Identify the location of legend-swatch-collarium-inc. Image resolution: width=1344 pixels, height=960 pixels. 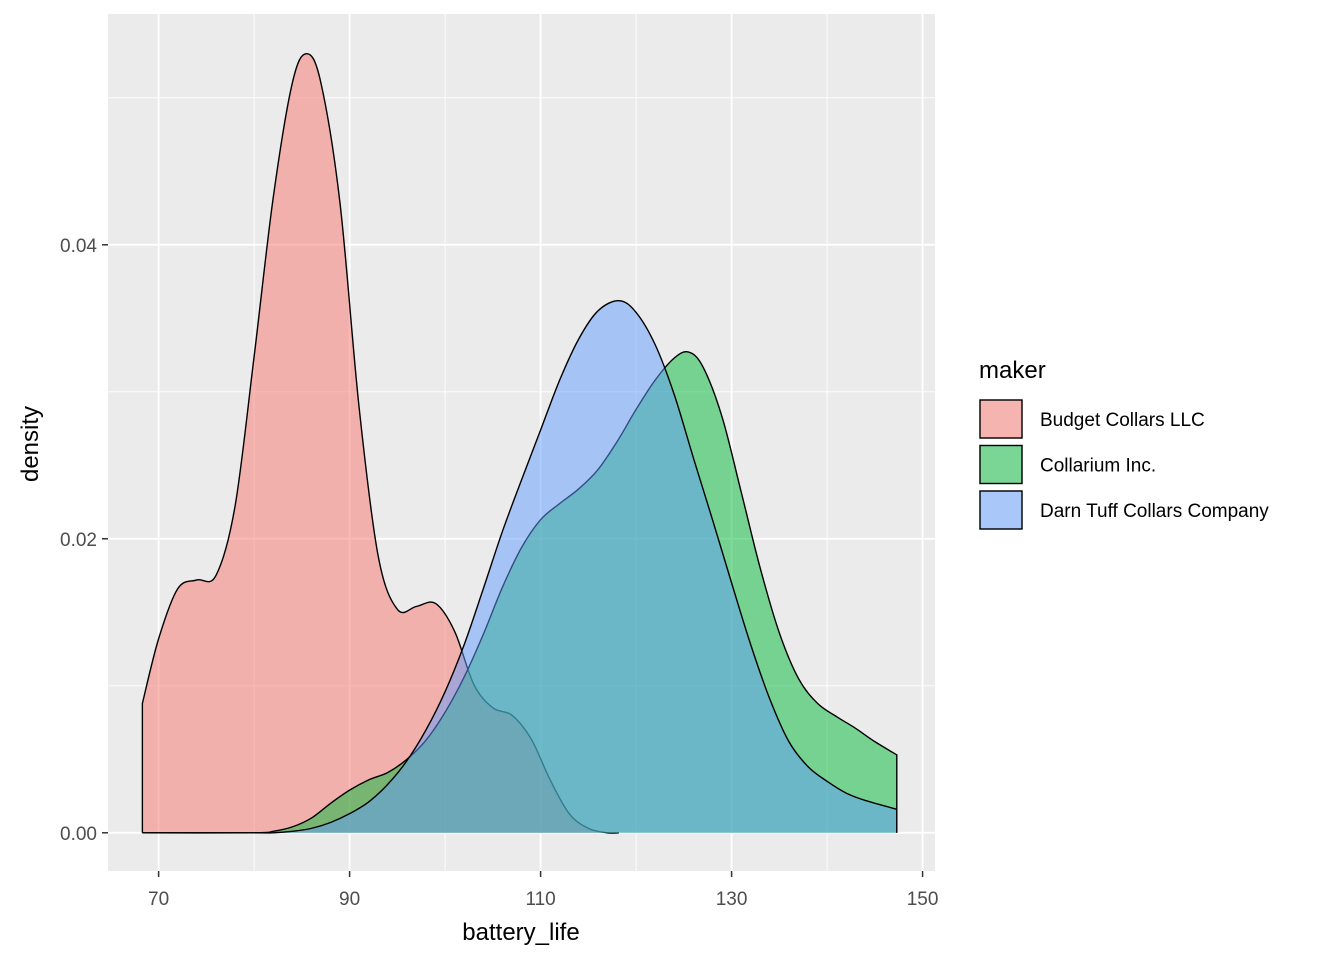
(1001, 464).